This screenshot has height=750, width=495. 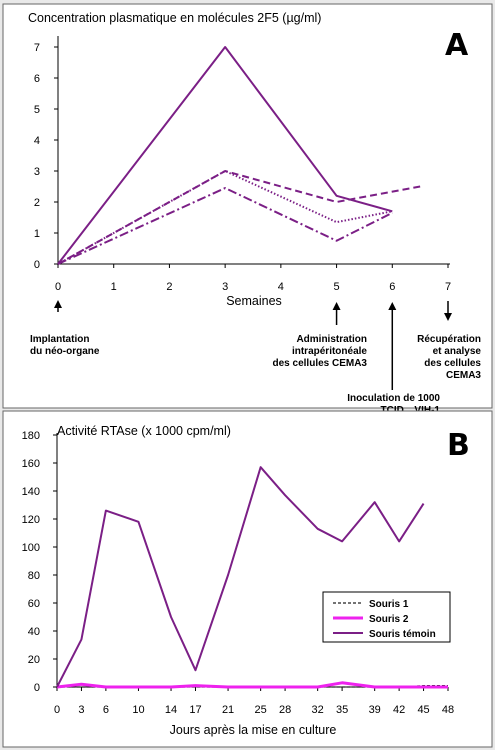 What do you see at coordinates (195, 710) in the screenshot?
I see `x-tick-label: 17` at bounding box center [195, 710].